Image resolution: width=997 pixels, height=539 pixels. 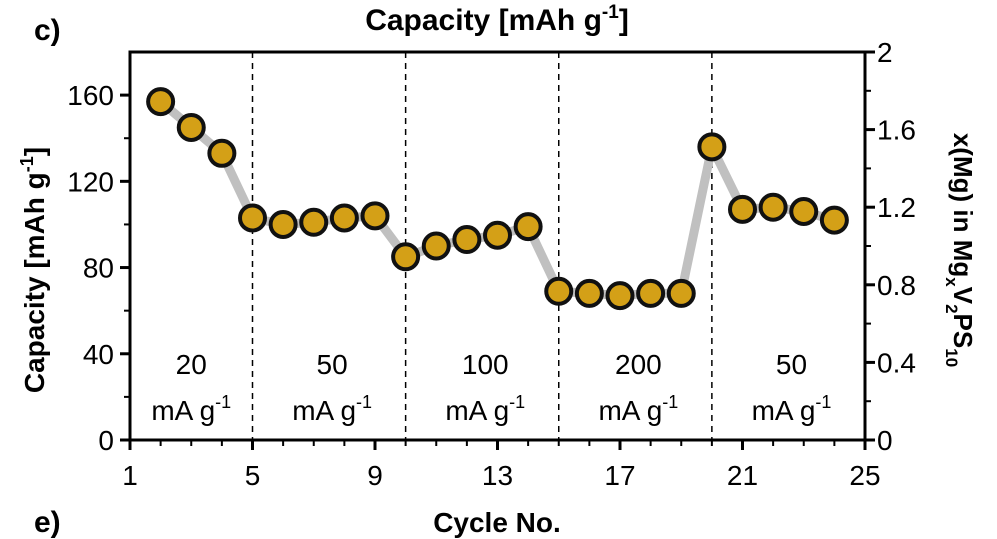 I want to click on y2-tick-label: 0.4, so click(x=896, y=362).